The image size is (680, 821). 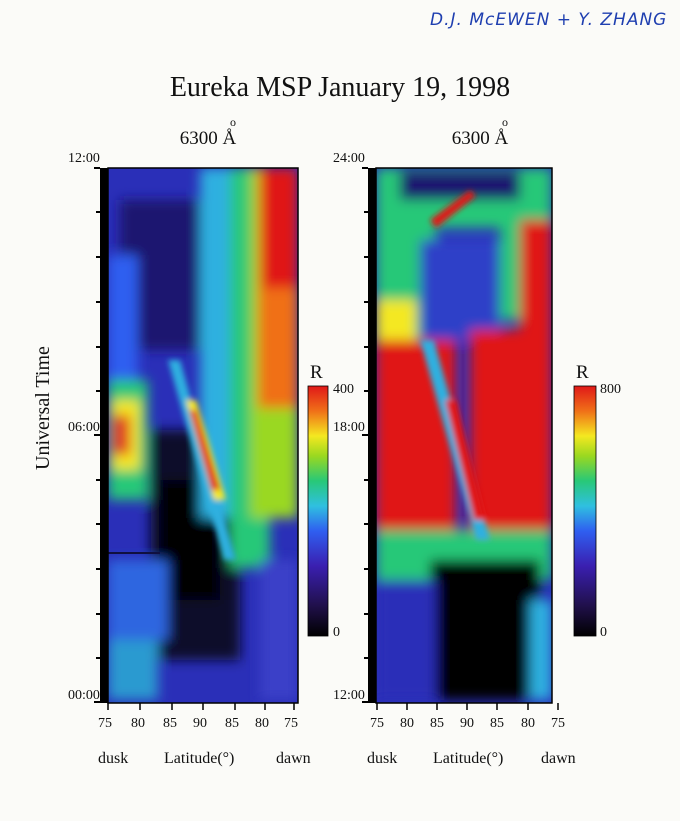 I want to click on left-colorbar-max: 400, so click(x=343, y=389).